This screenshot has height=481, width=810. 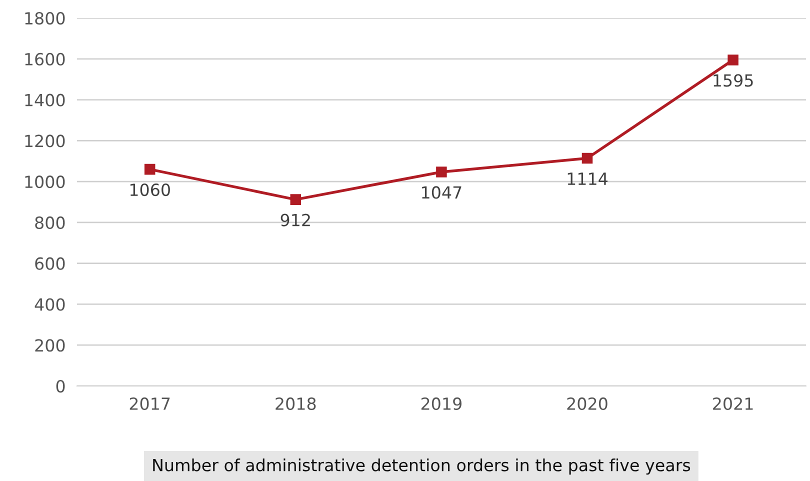 I want to click on y-tick-label: 1800, so click(x=45, y=18).